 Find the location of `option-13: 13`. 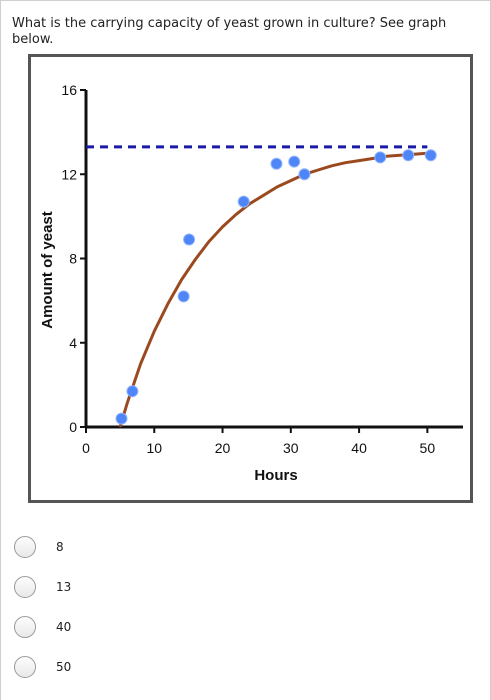

option-13: 13 is located at coordinates (42, 587).